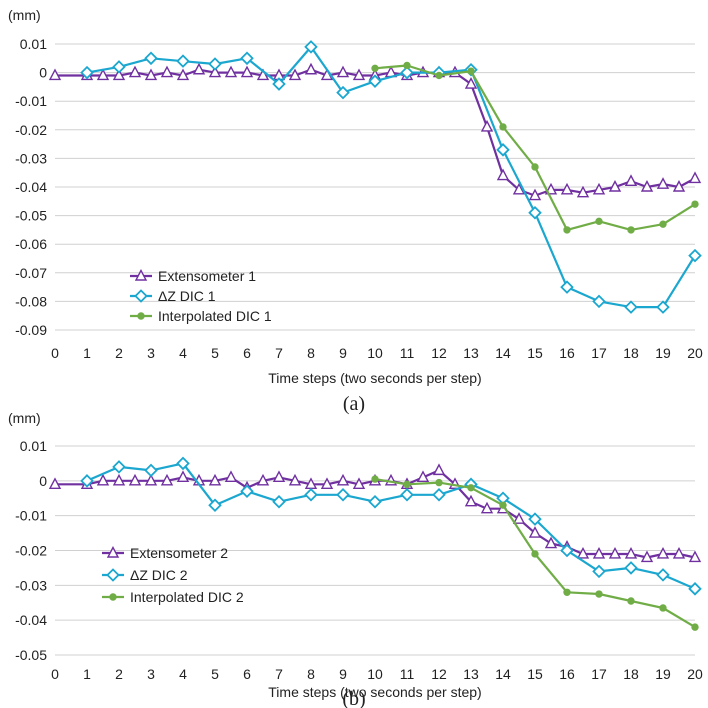 The image size is (708, 708). Describe the element at coordinates (159, 575) in the screenshot. I see `legend-label: ΔZ DIC 2` at that location.